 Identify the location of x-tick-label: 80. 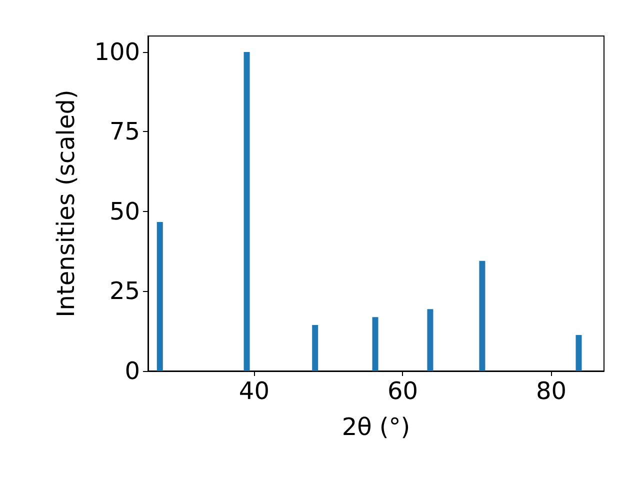
(551, 391).